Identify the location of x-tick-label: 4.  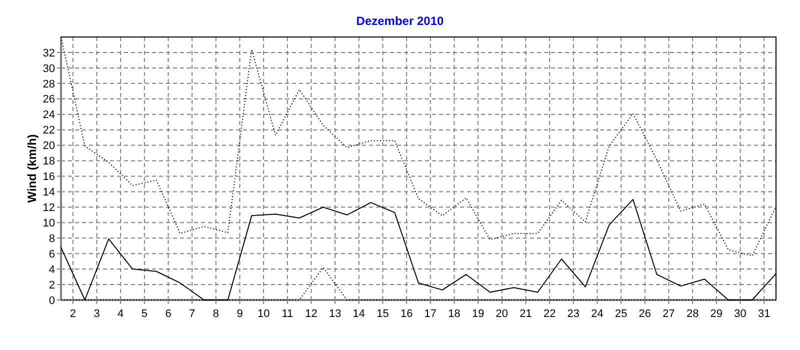
(121, 314).